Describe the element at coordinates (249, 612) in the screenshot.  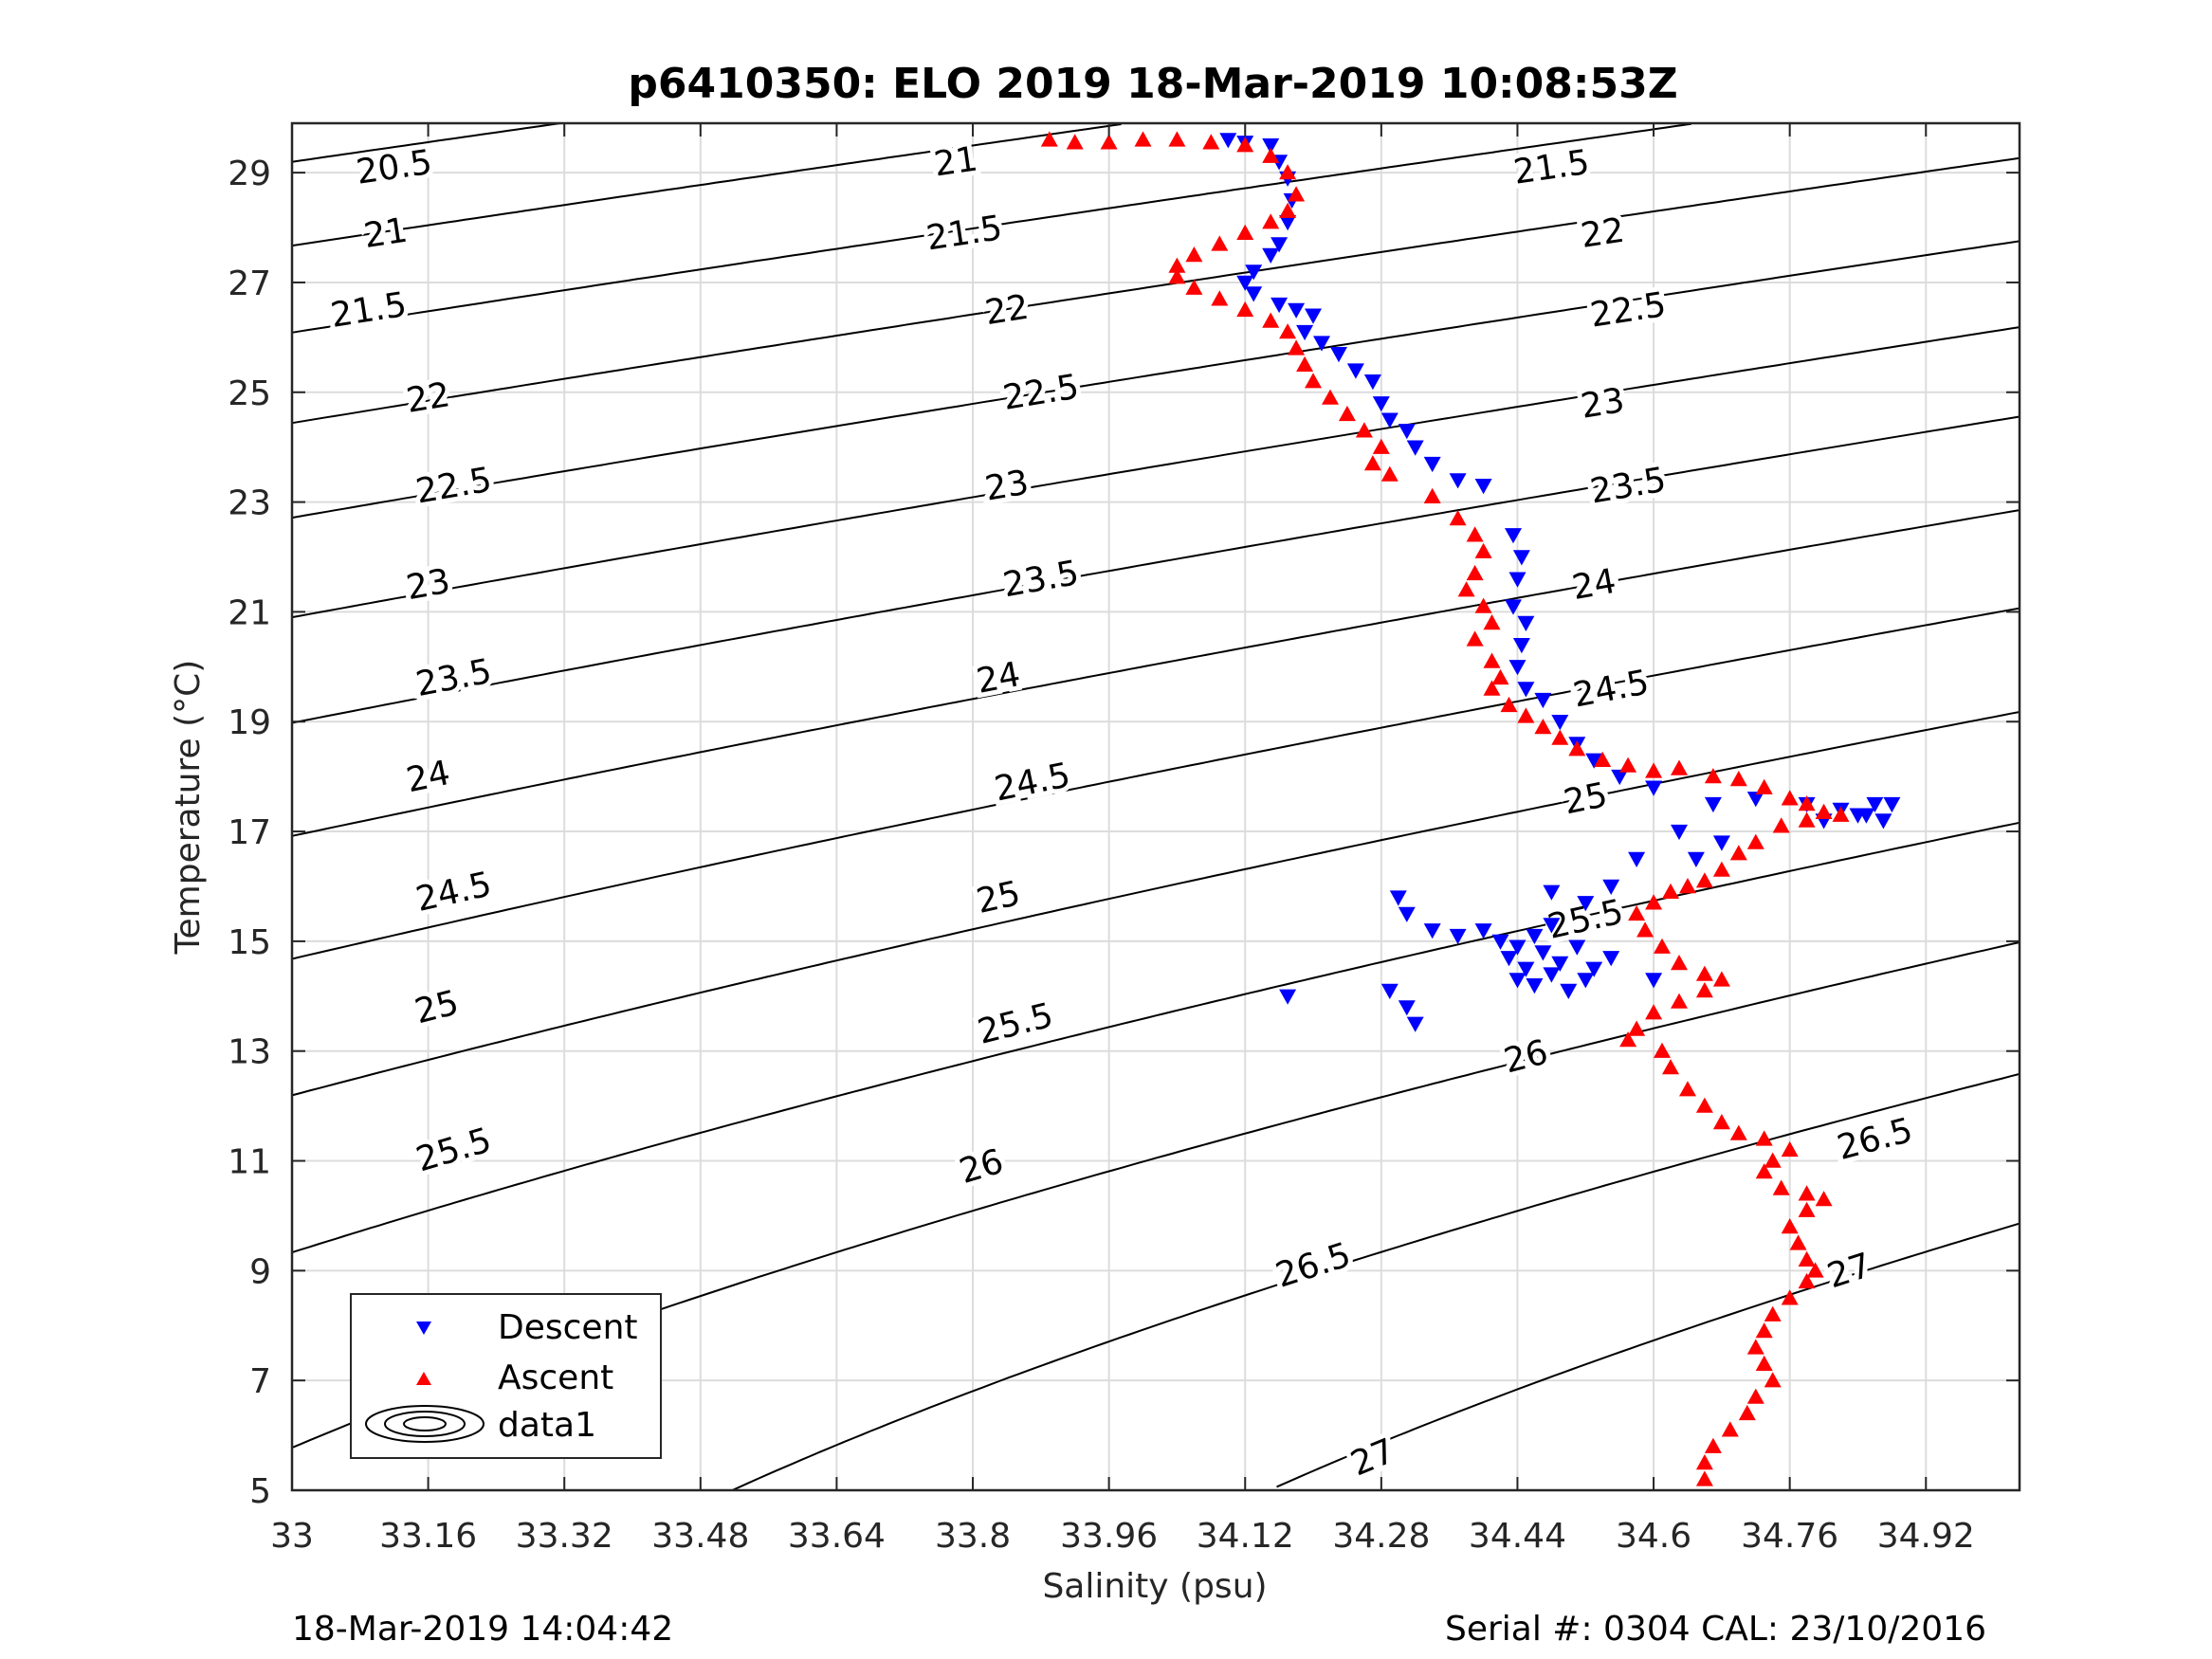
I see `y-tick-label: 21` at that location.